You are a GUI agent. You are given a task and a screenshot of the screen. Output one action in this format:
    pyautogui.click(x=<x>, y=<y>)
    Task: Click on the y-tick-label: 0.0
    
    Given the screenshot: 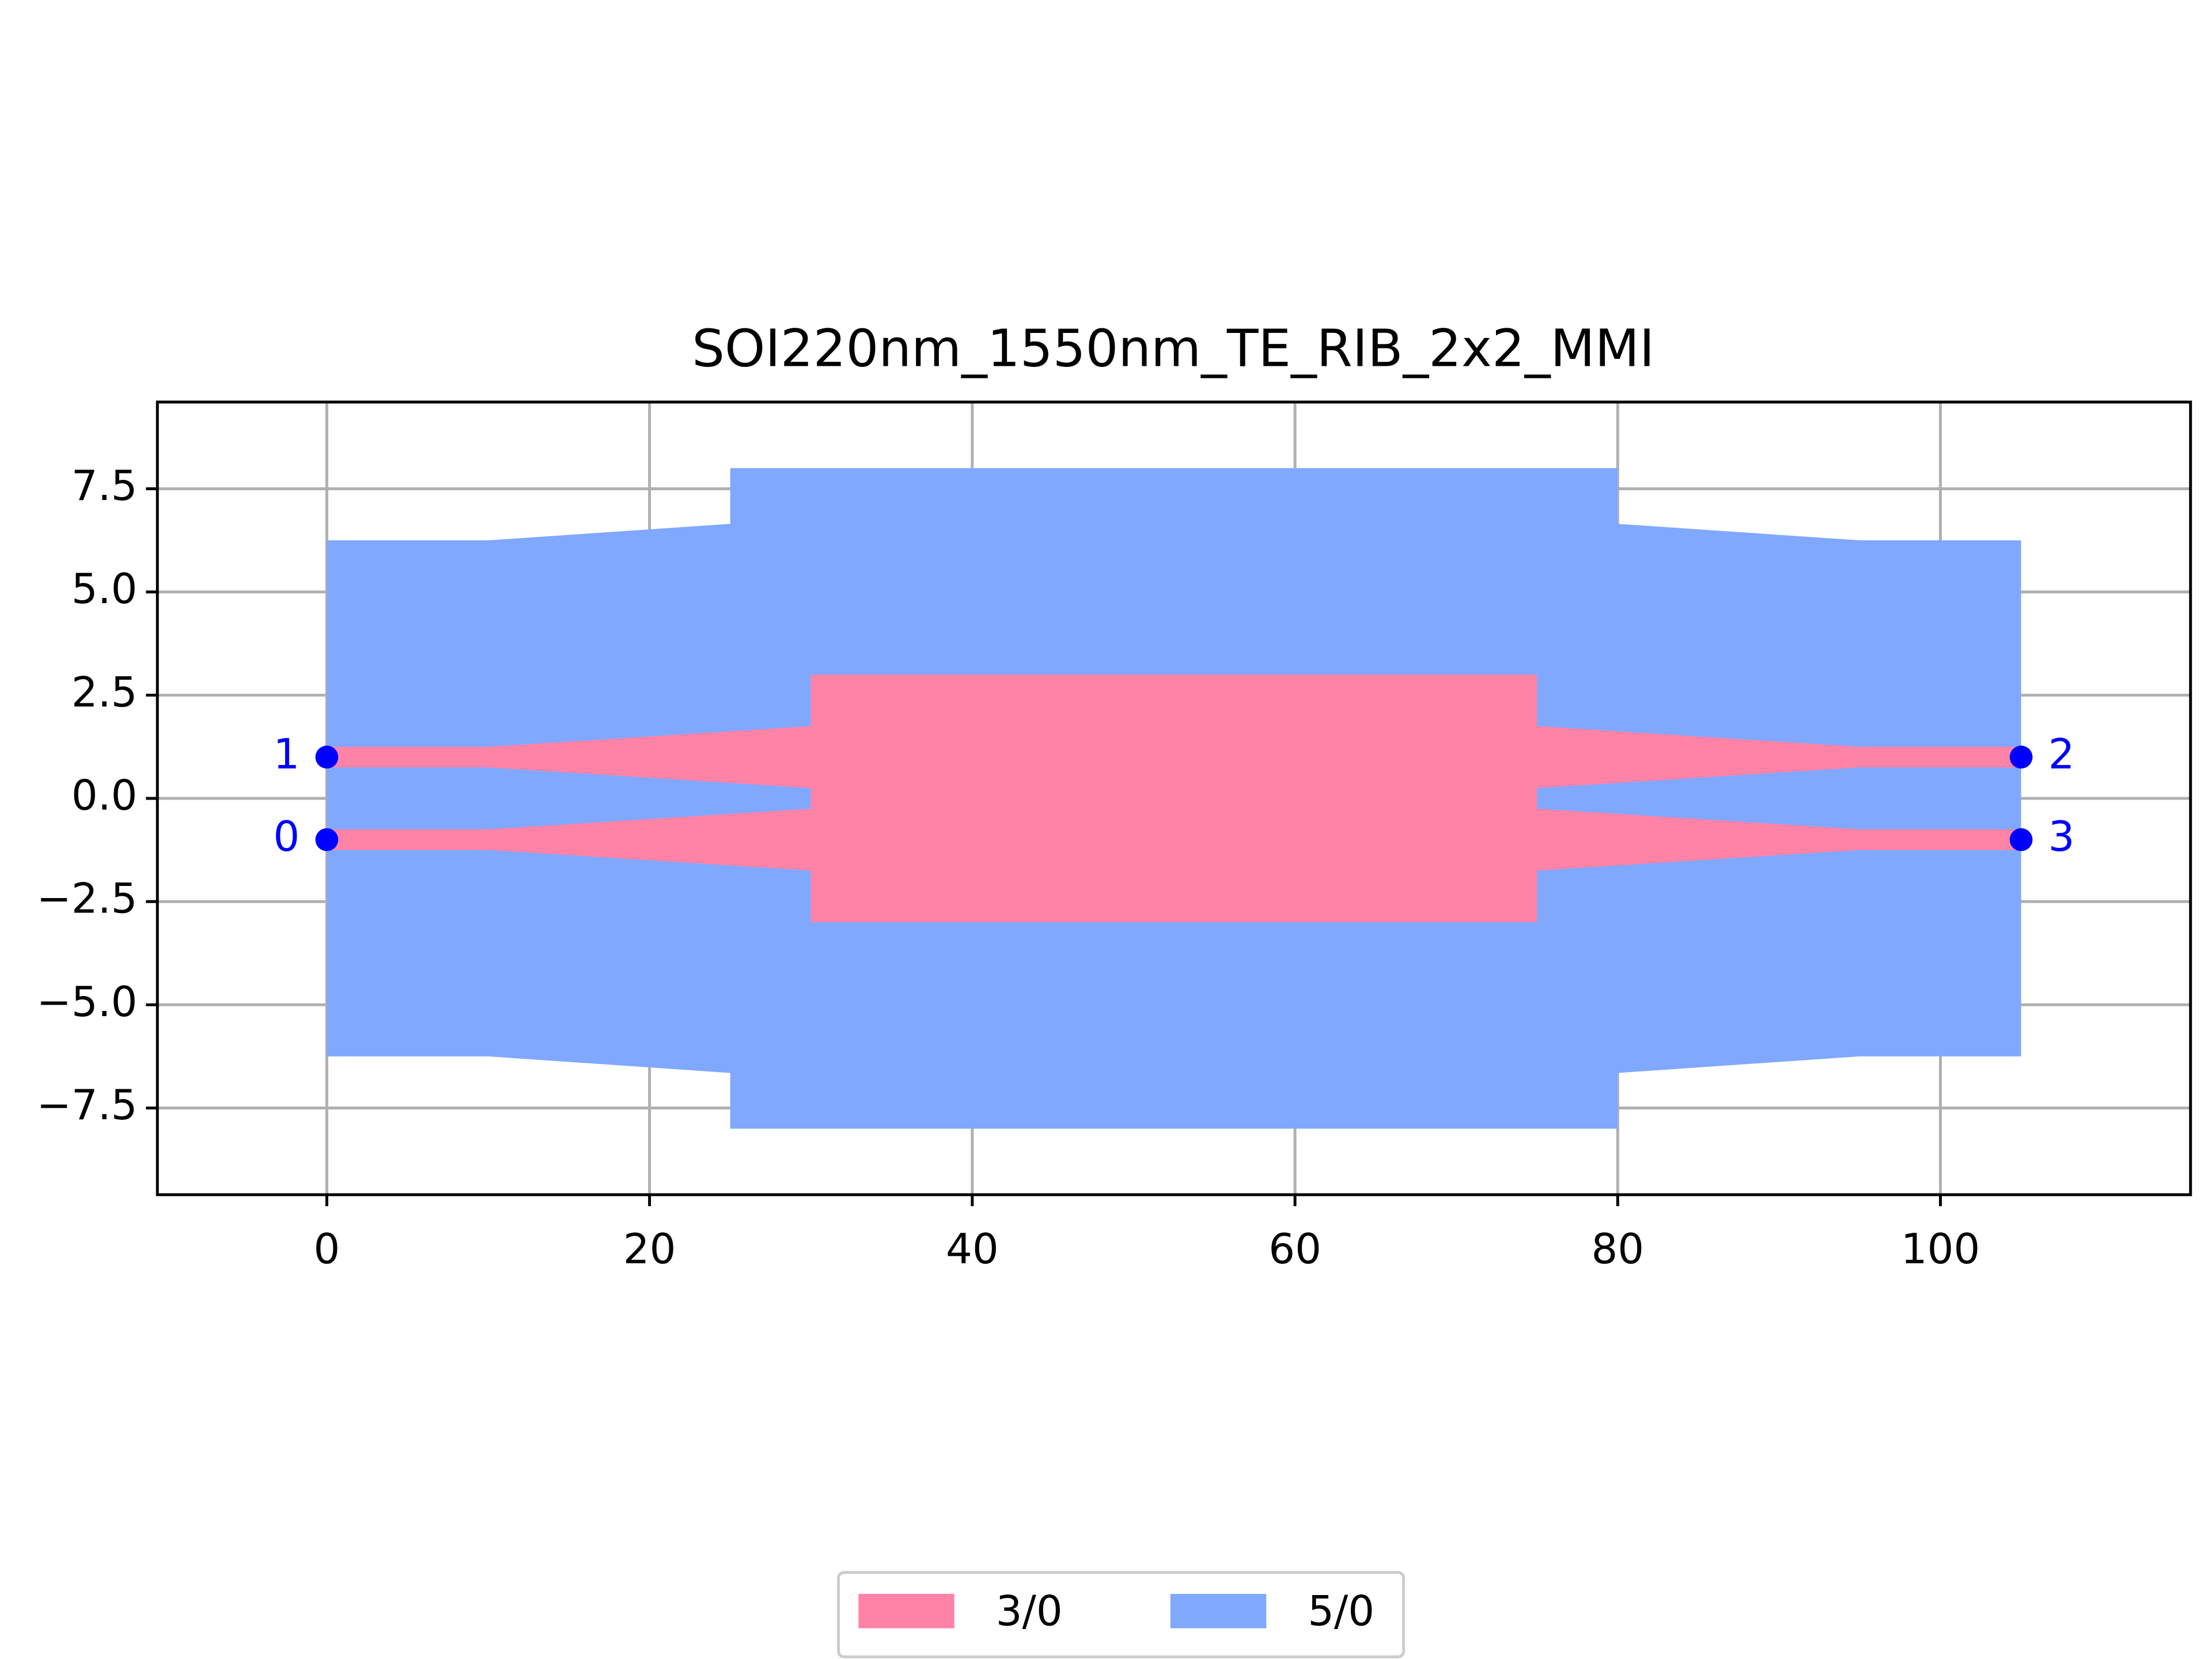 What is the action you would take?
    pyautogui.click(x=104, y=795)
    